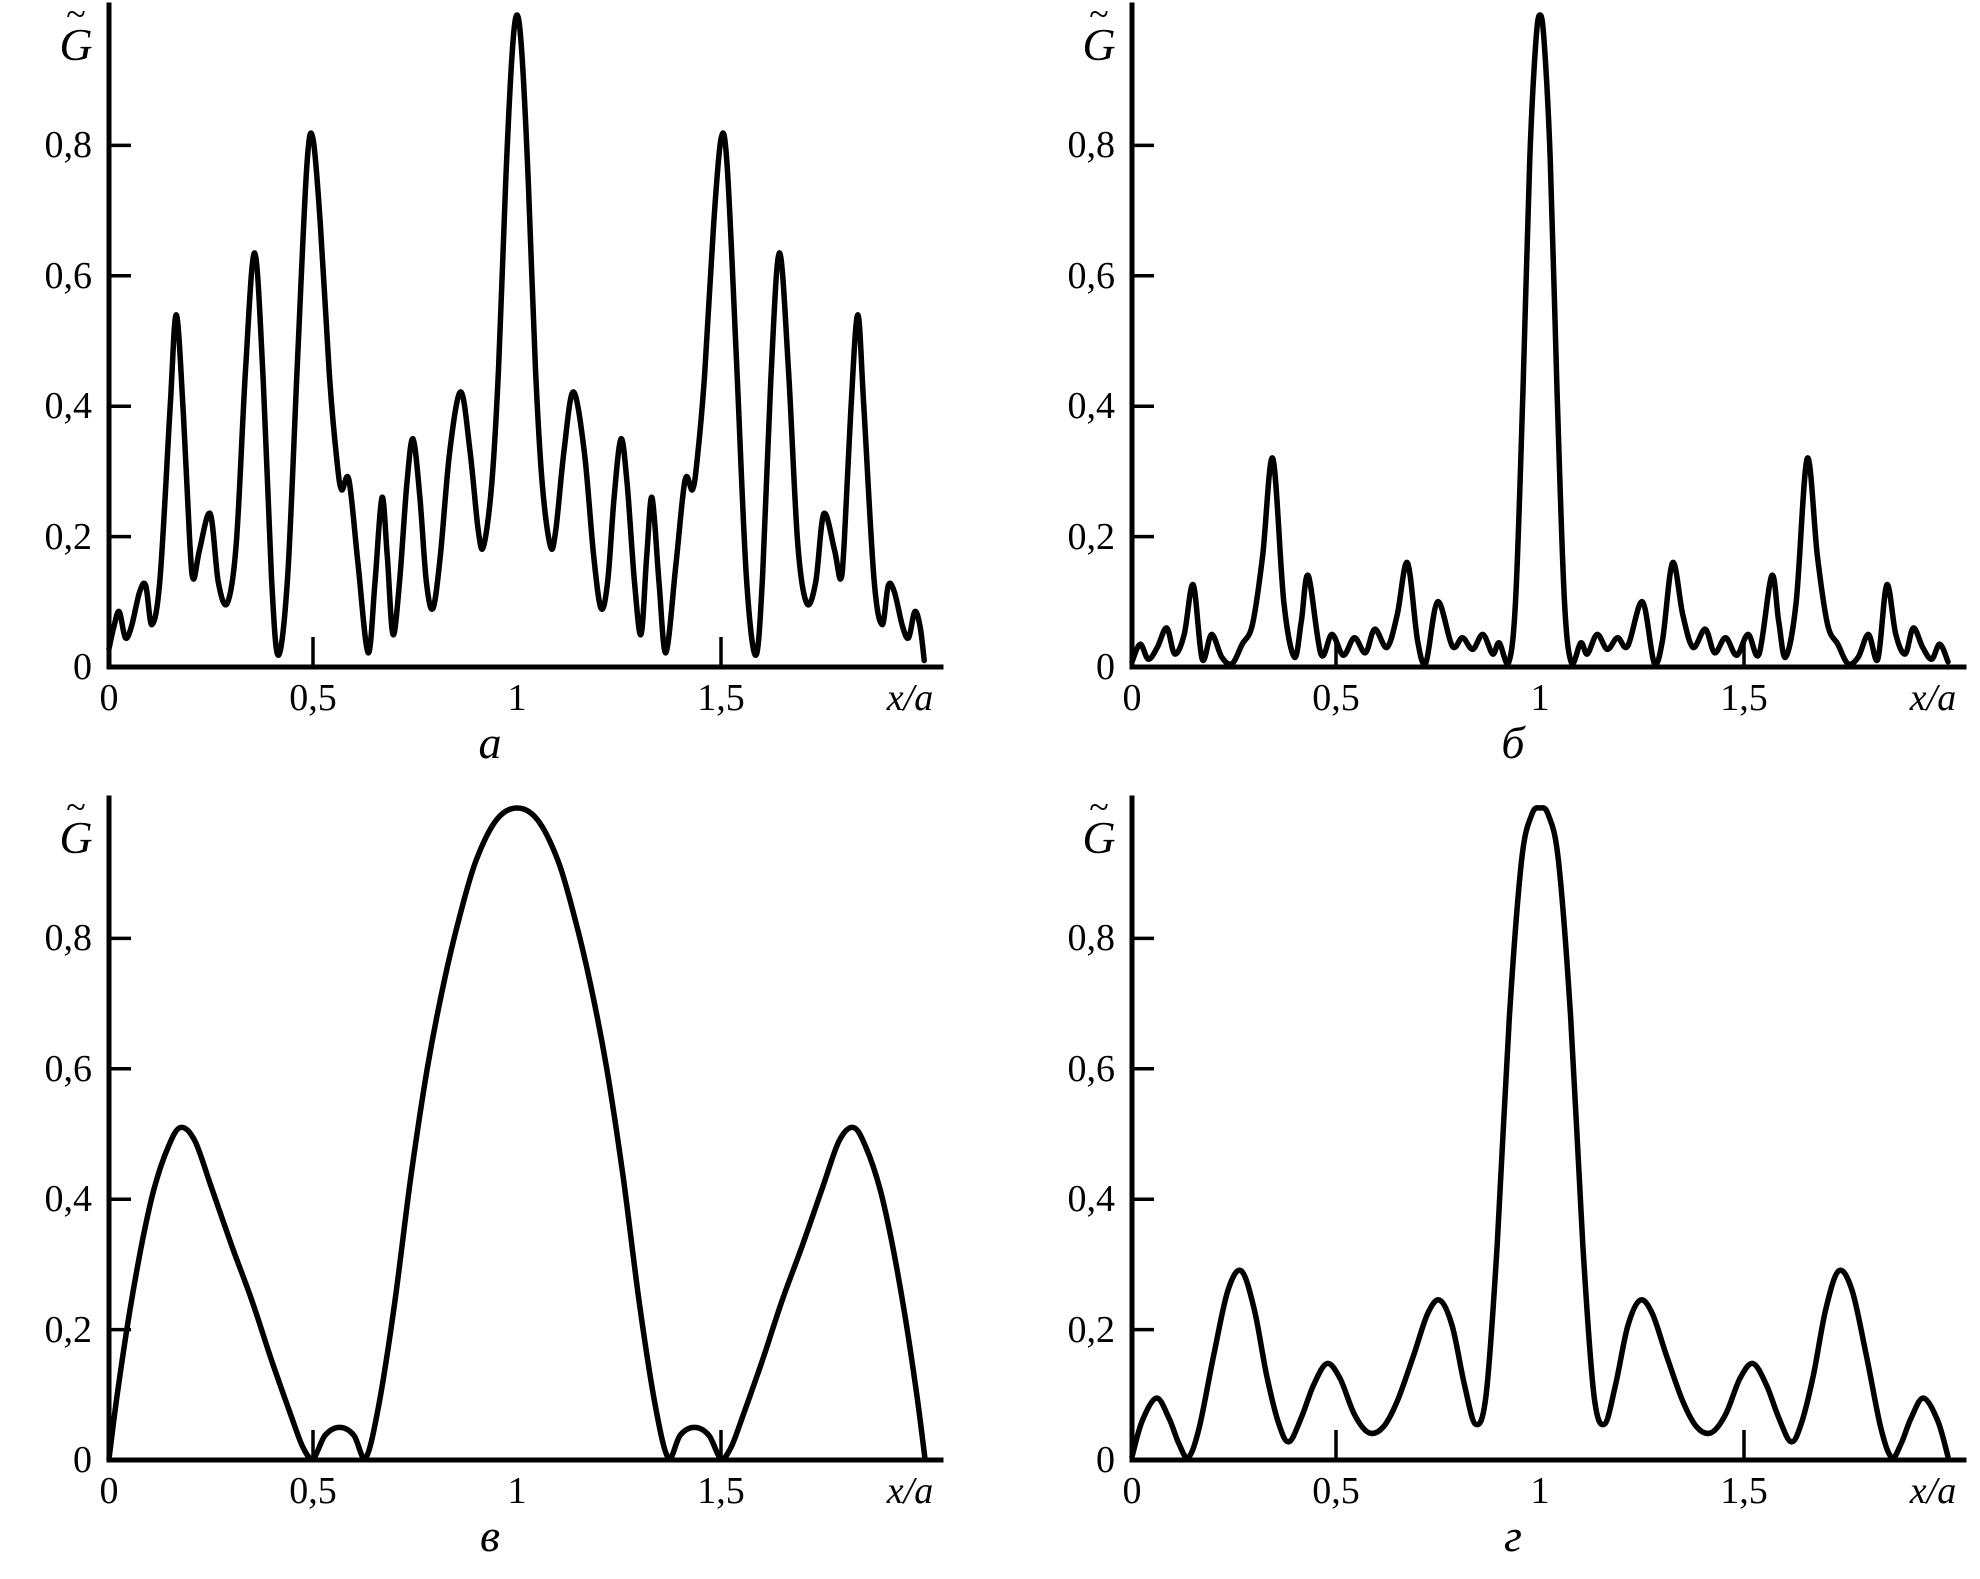  Describe the element at coordinates (490, 1535) in the screenshot. I see `subplot-caption-v: в` at that location.